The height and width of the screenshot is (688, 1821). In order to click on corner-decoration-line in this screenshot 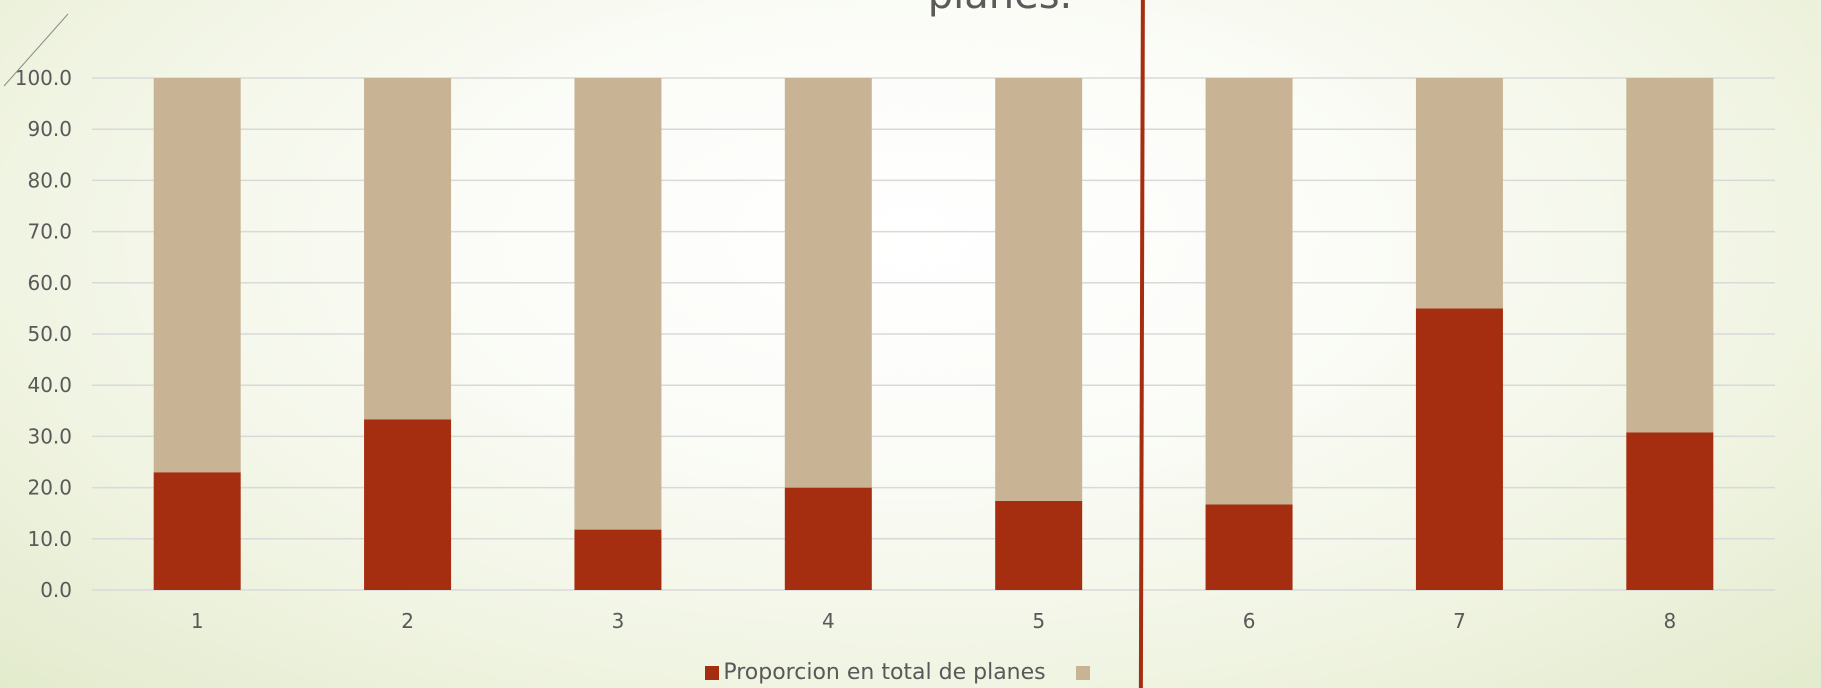, I will do `click(36, 50)`.